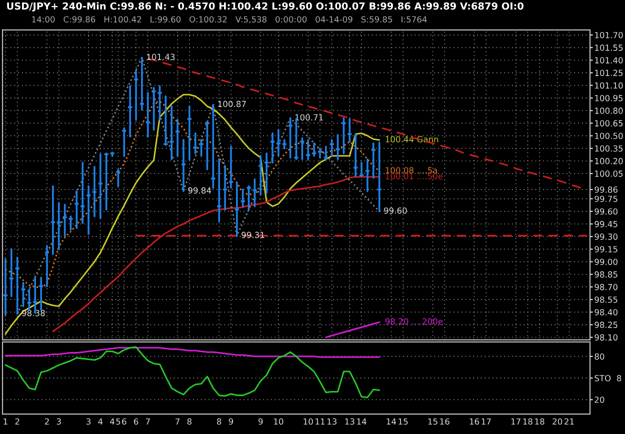  I want to click on y-tick-label: 99.30, so click(606, 237).